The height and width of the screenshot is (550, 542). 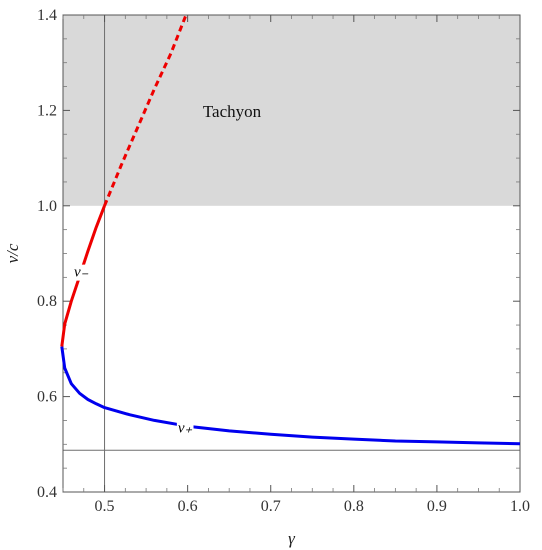 I want to click on y-tick-label: 1.0, so click(x=47, y=206).